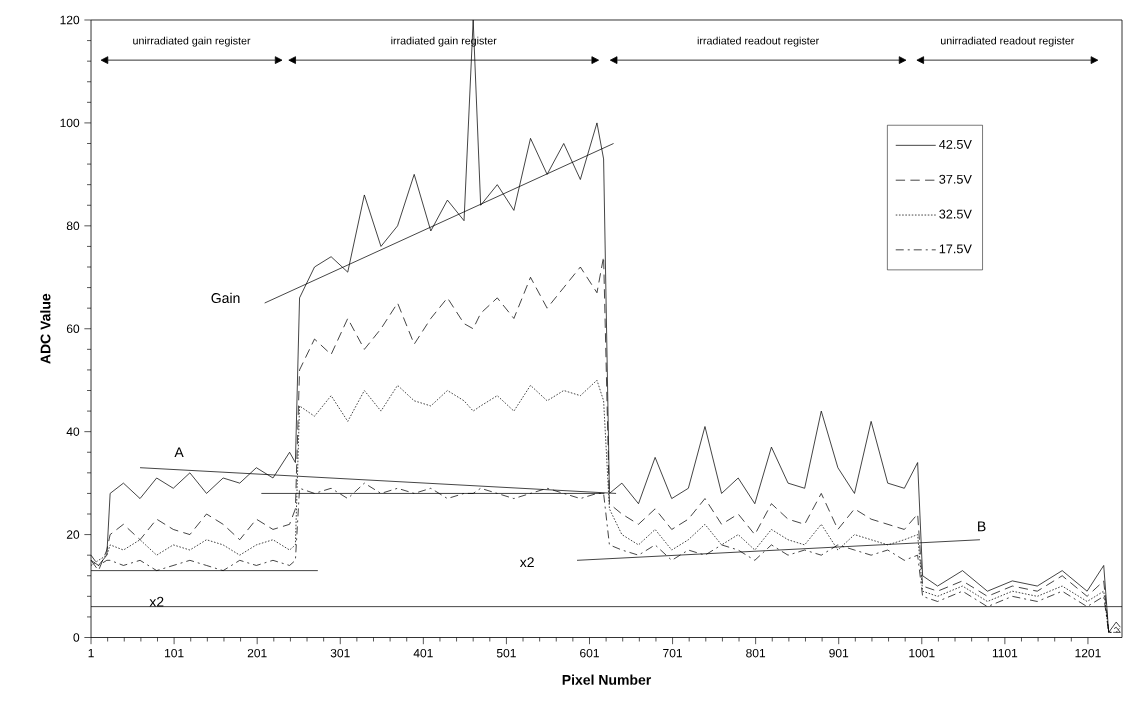  What do you see at coordinates (506, 653) in the screenshot?
I see `x-tick-label: 501` at bounding box center [506, 653].